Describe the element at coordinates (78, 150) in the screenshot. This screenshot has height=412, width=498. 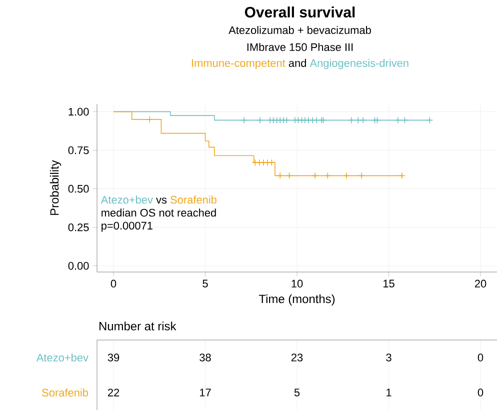
I see `y-tick-label: 0.75` at that location.